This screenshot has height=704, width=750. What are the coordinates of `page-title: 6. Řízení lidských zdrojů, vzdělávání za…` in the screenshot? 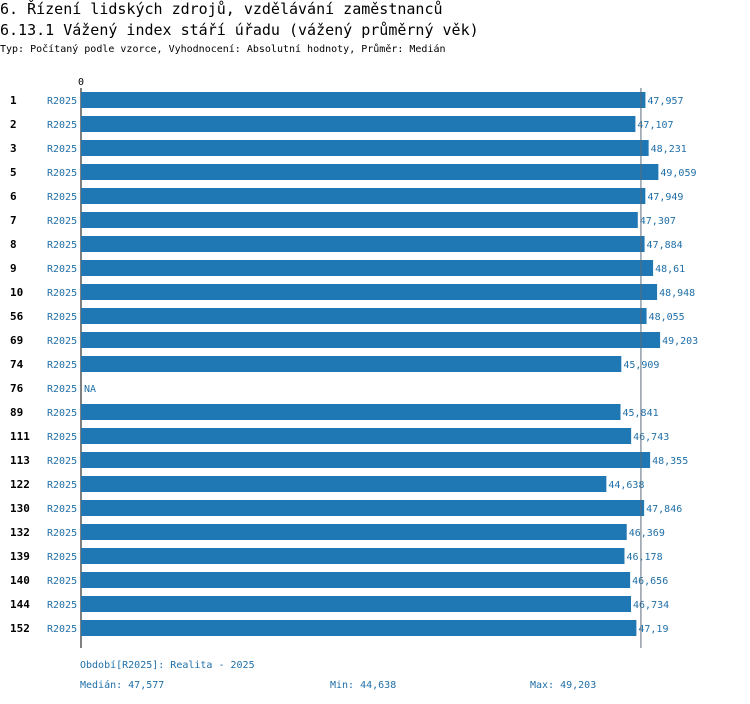 It's located at (221, 9).